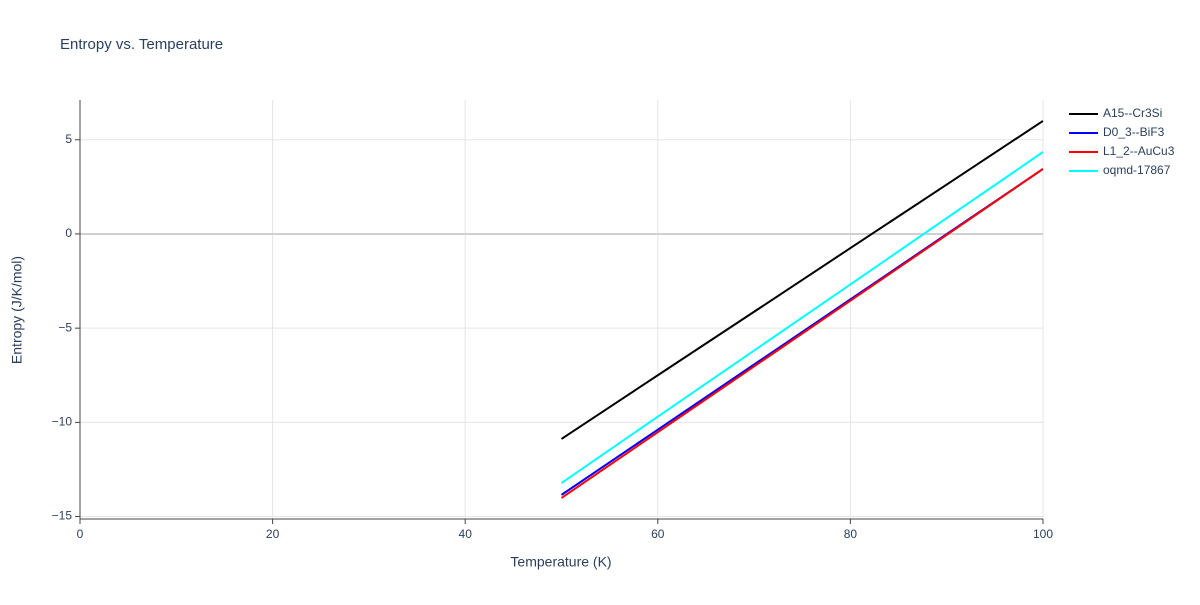  Describe the element at coordinates (658, 534) in the screenshot. I see `x-tick-label: 60` at that location.